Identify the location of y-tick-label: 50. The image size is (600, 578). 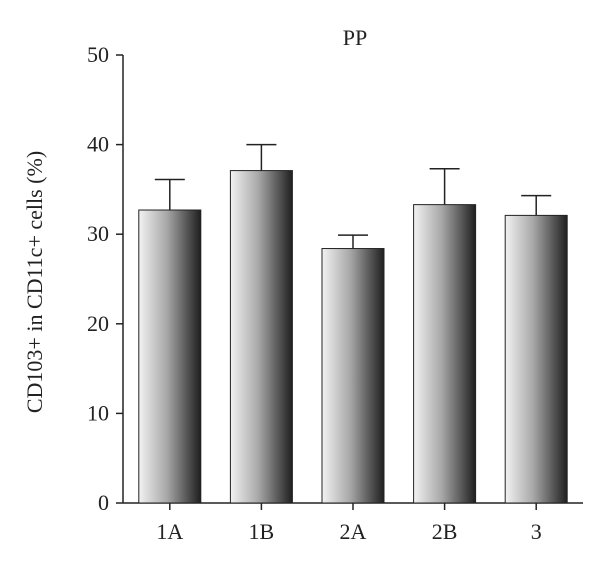
(98, 54).